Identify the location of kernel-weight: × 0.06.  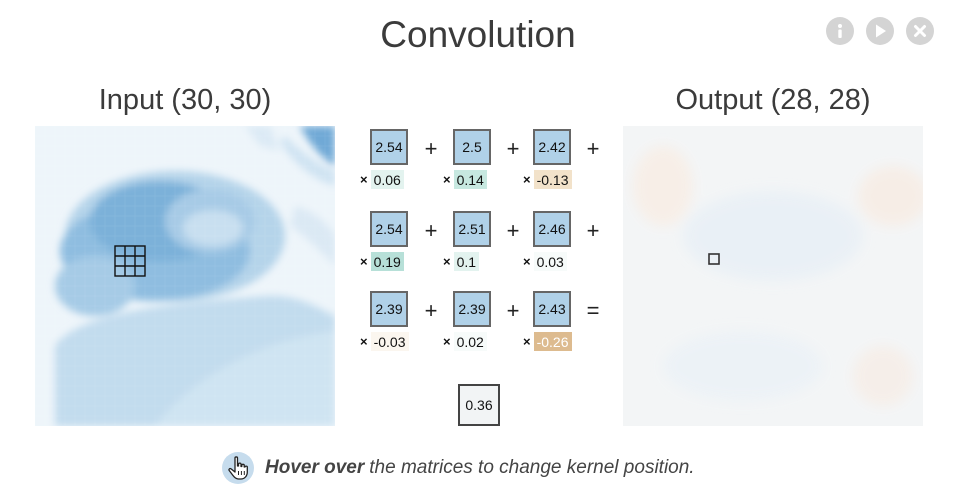
(382, 179).